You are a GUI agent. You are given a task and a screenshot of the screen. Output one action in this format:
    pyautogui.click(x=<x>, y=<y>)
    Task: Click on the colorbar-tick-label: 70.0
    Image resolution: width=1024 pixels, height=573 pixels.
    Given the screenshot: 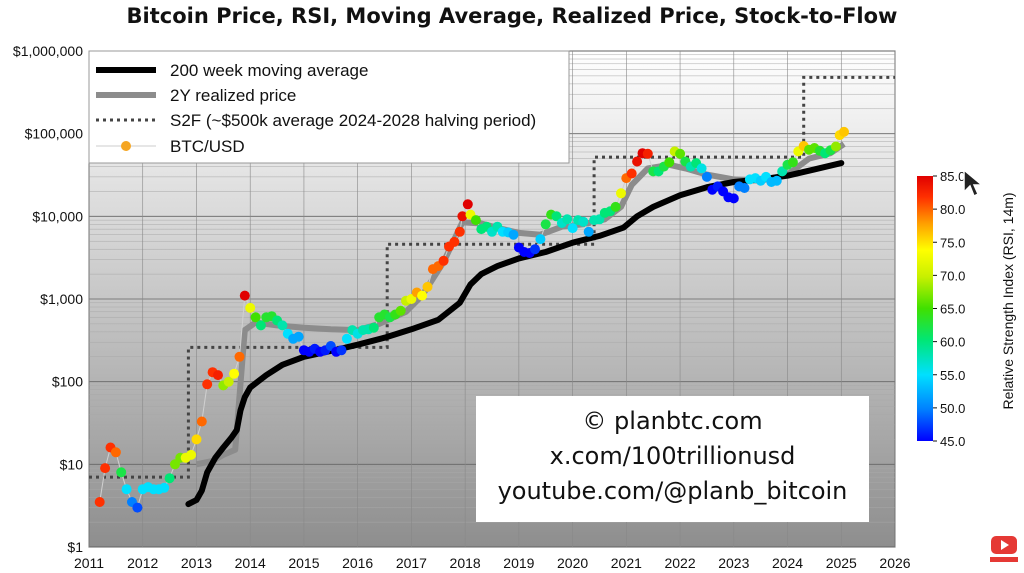 What is the action you would take?
    pyautogui.click(x=952, y=275)
    